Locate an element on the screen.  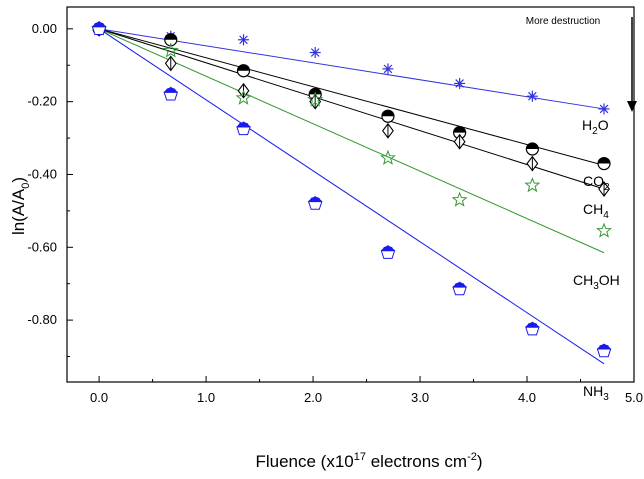
x-tick-label: 1.0 is located at coordinates (206, 397).